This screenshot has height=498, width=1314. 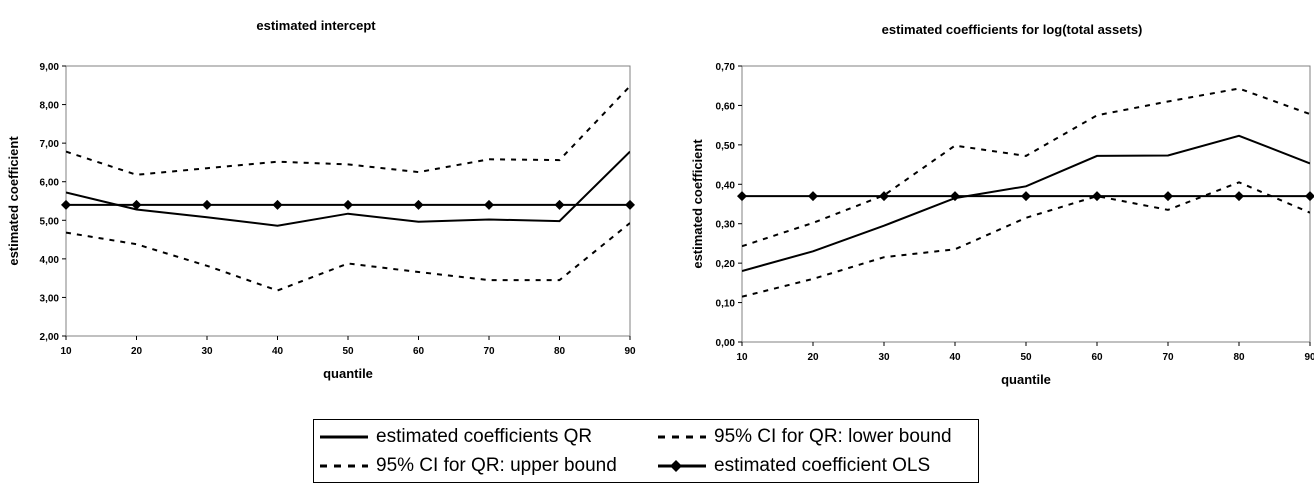 What do you see at coordinates (50, 298) in the screenshot?
I see `y-tick-label: 3,00` at bounding box center [50, 298].